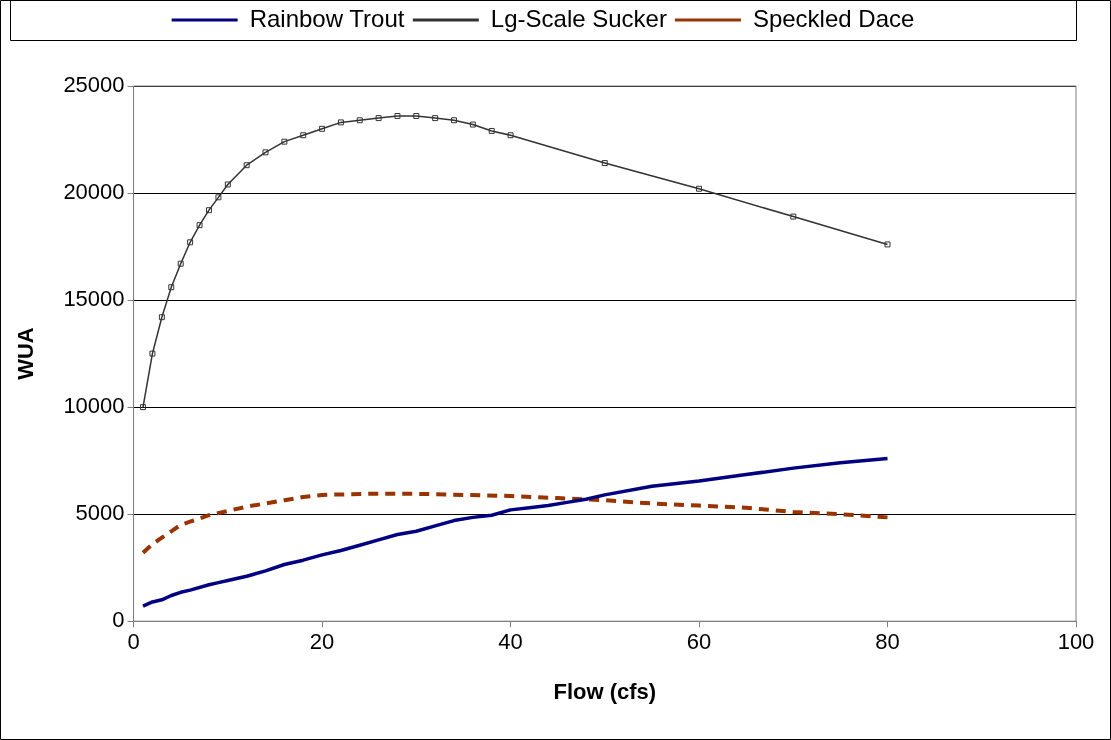 The height and width of the screenshot is (740, 1111). I want to click on x-tick-label: 100, so click(1076, 642).